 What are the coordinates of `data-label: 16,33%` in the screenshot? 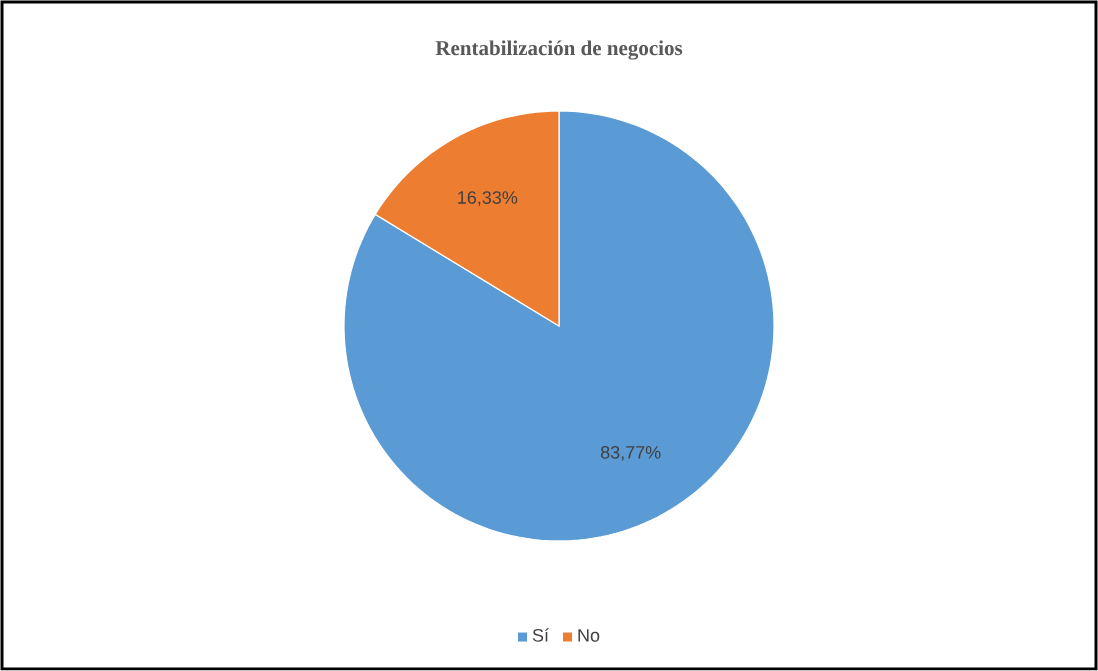 It's located at (488, 199).